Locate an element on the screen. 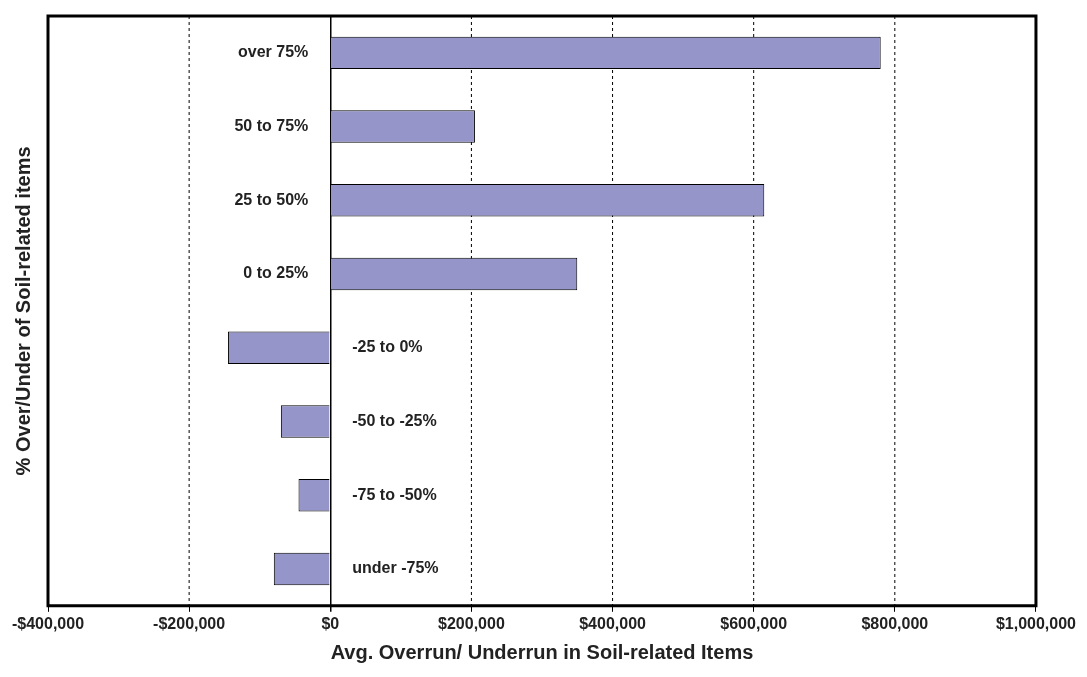 Image resolution: width=1087 pixels, height=677 pixels. y-tick-label: -75 to -50% is located at coordinates (394, 494).